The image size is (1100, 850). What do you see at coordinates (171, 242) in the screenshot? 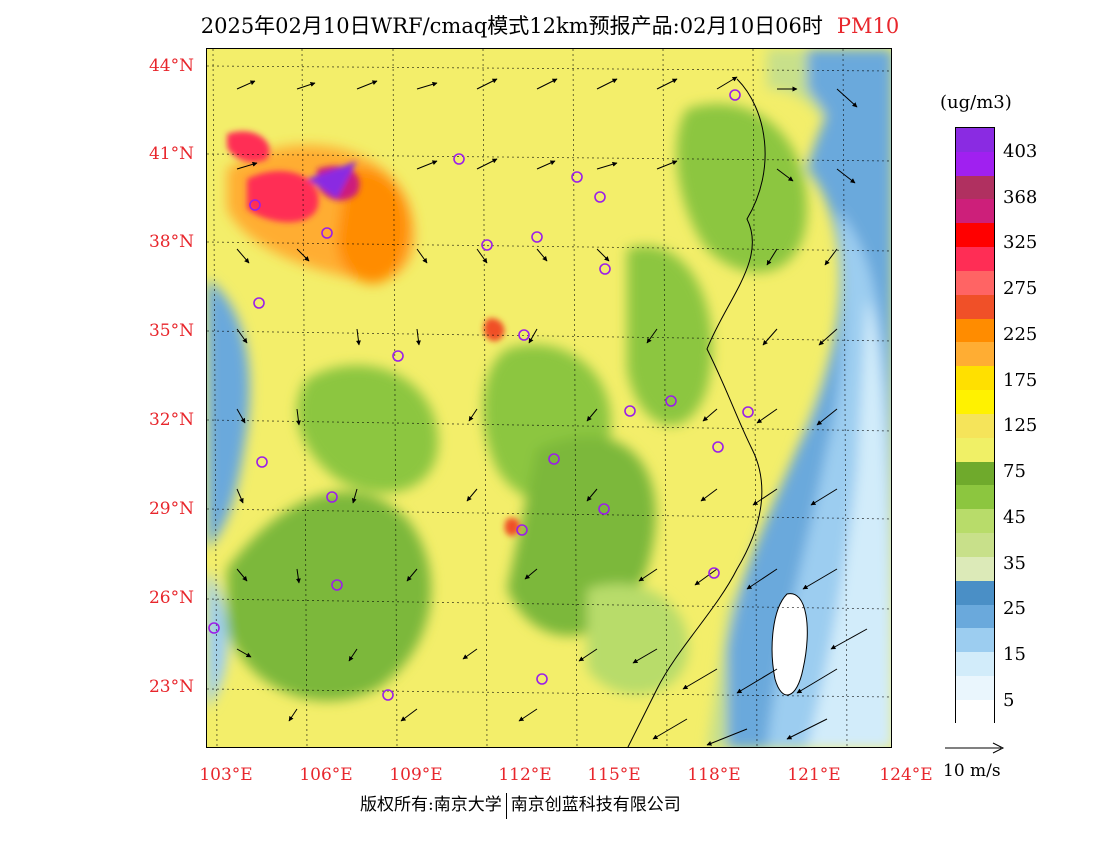
I see `lat-label: 38°N` at bounding box center [171, 242].